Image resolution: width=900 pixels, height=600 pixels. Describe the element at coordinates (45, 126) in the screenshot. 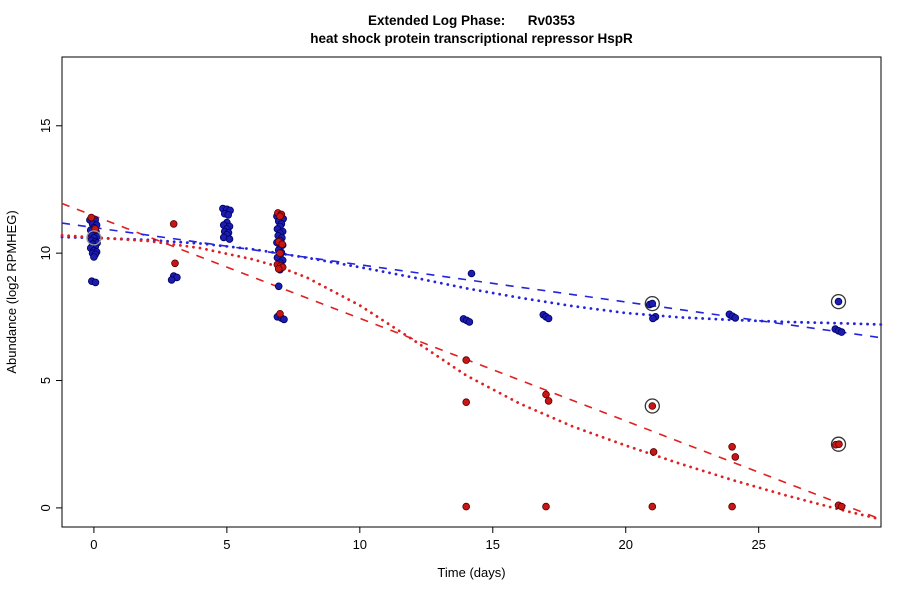

I see `y-tick-label: 15` at that location.